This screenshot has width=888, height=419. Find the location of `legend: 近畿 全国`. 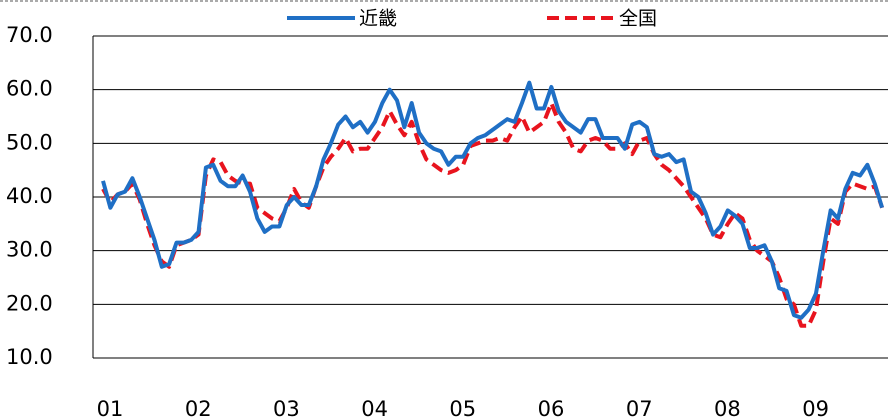

legend: 近畿 全国 is located at coordinates (472, 19).